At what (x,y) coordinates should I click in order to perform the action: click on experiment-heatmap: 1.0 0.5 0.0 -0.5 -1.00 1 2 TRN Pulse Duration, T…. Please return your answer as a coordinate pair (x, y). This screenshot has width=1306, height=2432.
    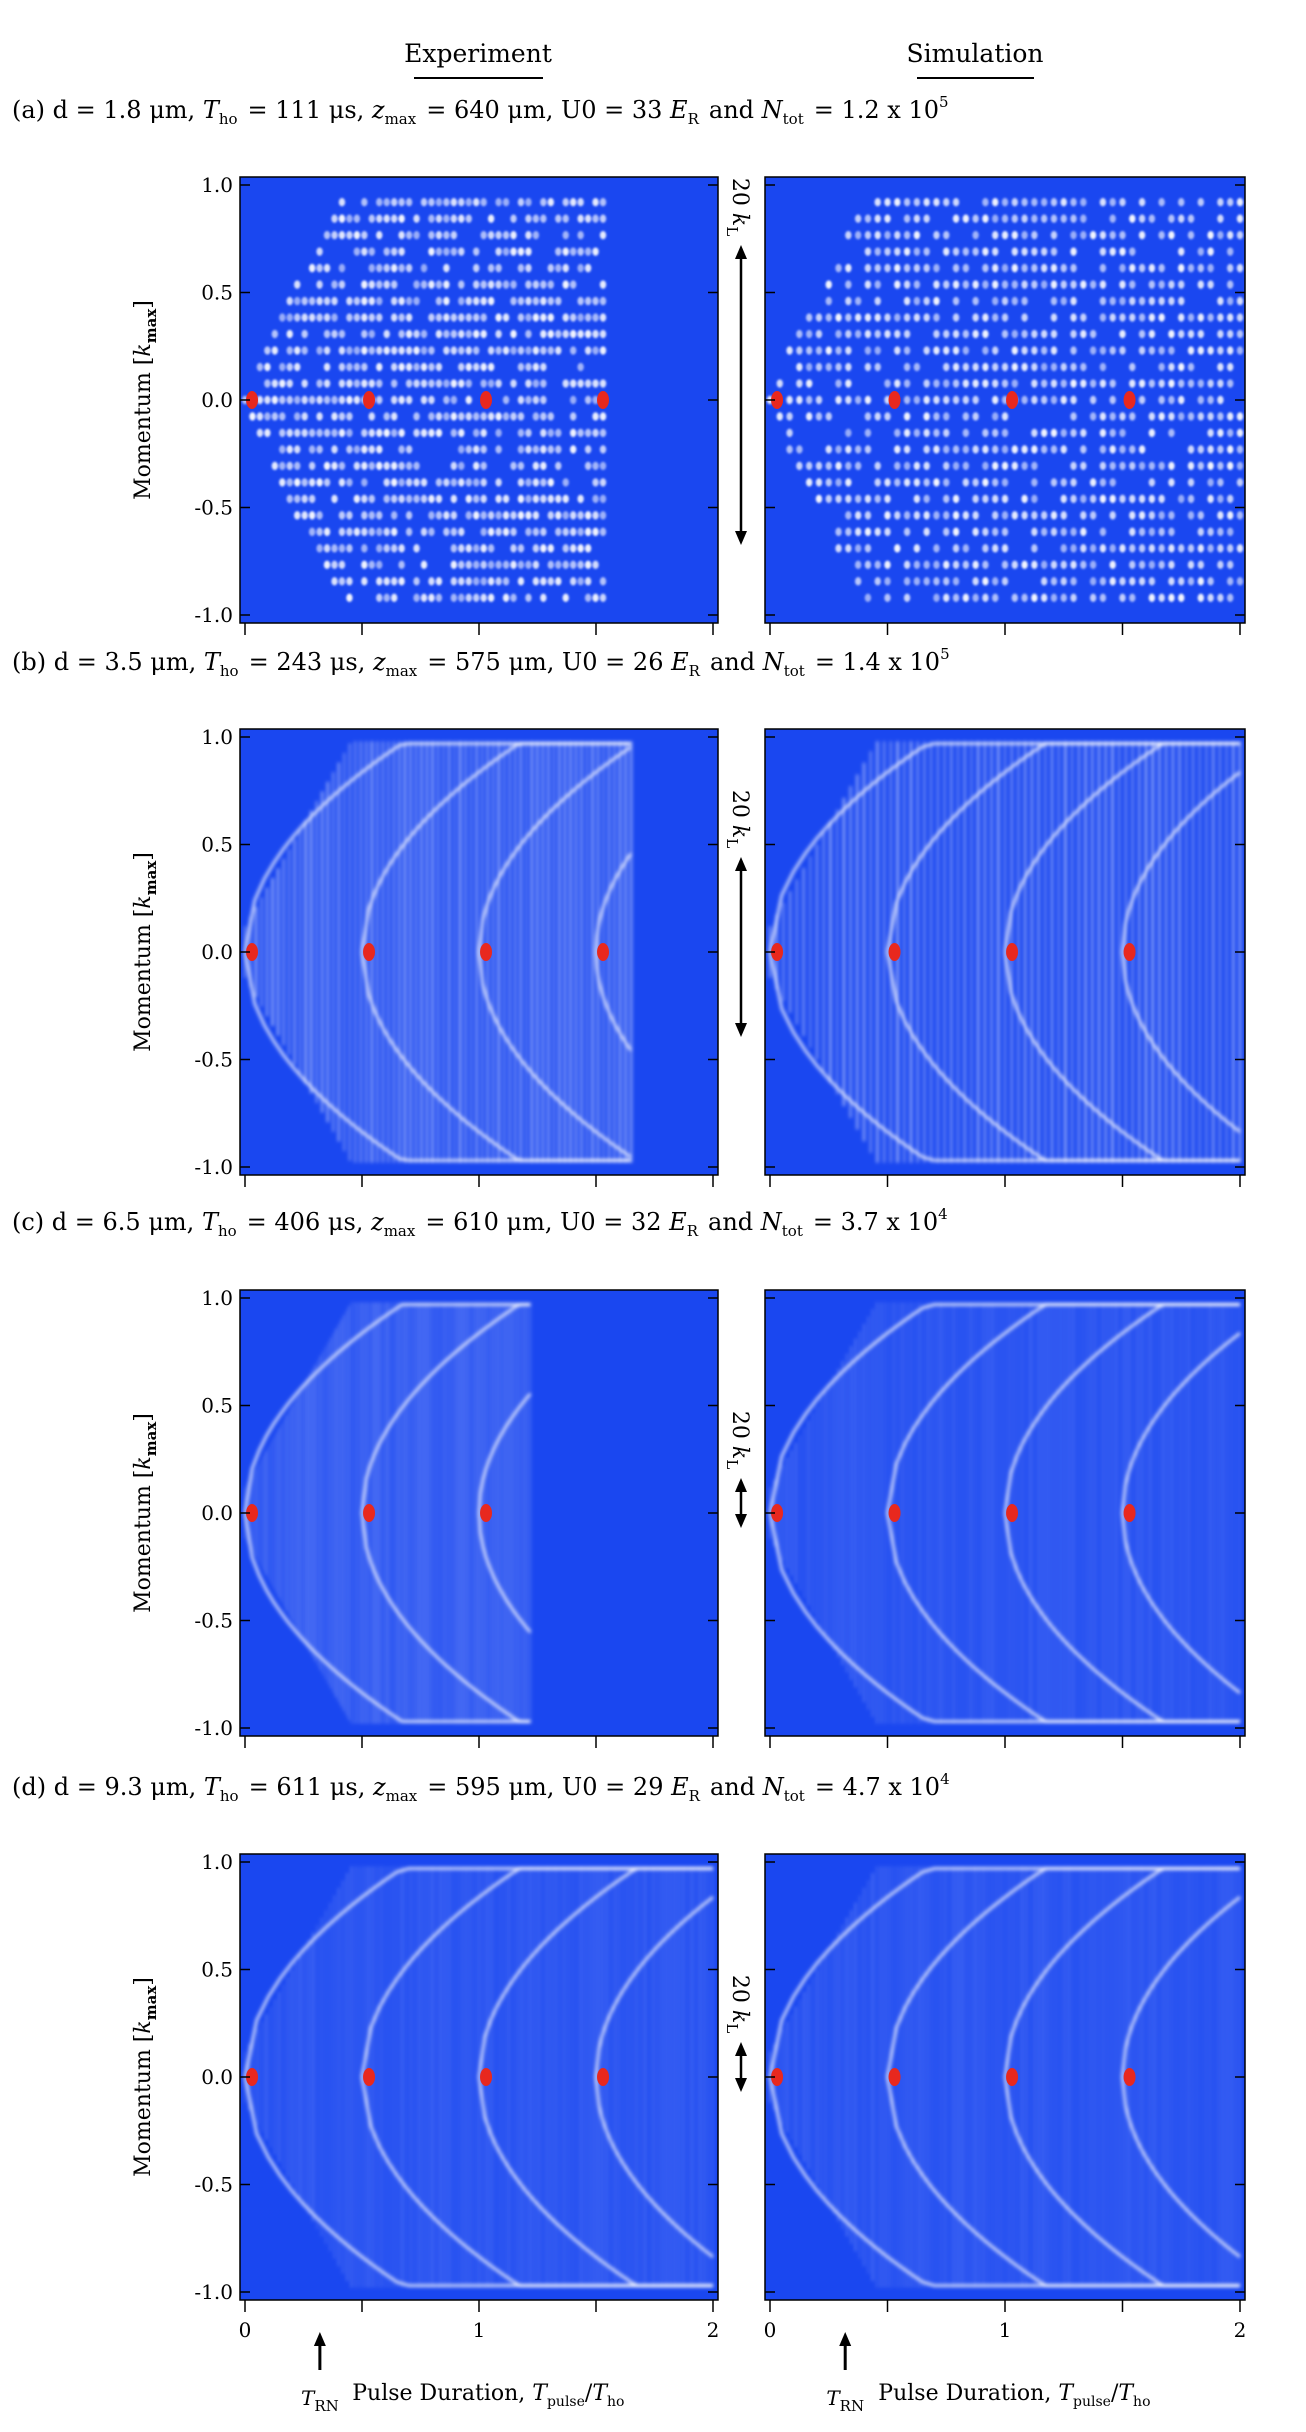
    Looking at the image, I should click on (456, 2132).